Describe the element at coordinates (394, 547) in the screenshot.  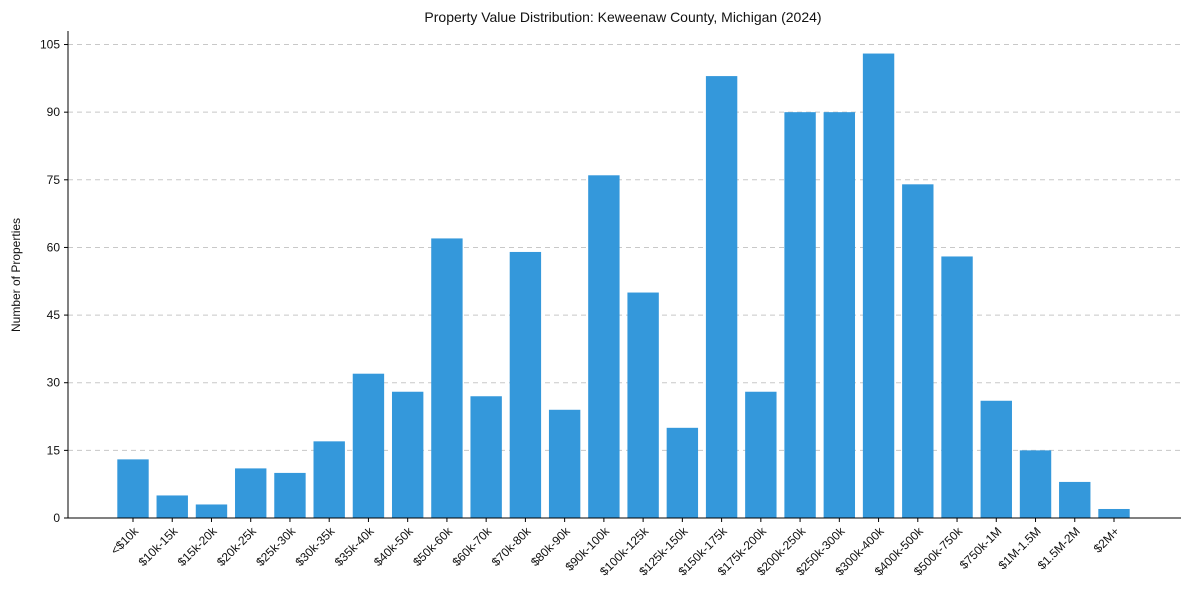
I see `x-tick-label-7: $40k-50k` at that location.